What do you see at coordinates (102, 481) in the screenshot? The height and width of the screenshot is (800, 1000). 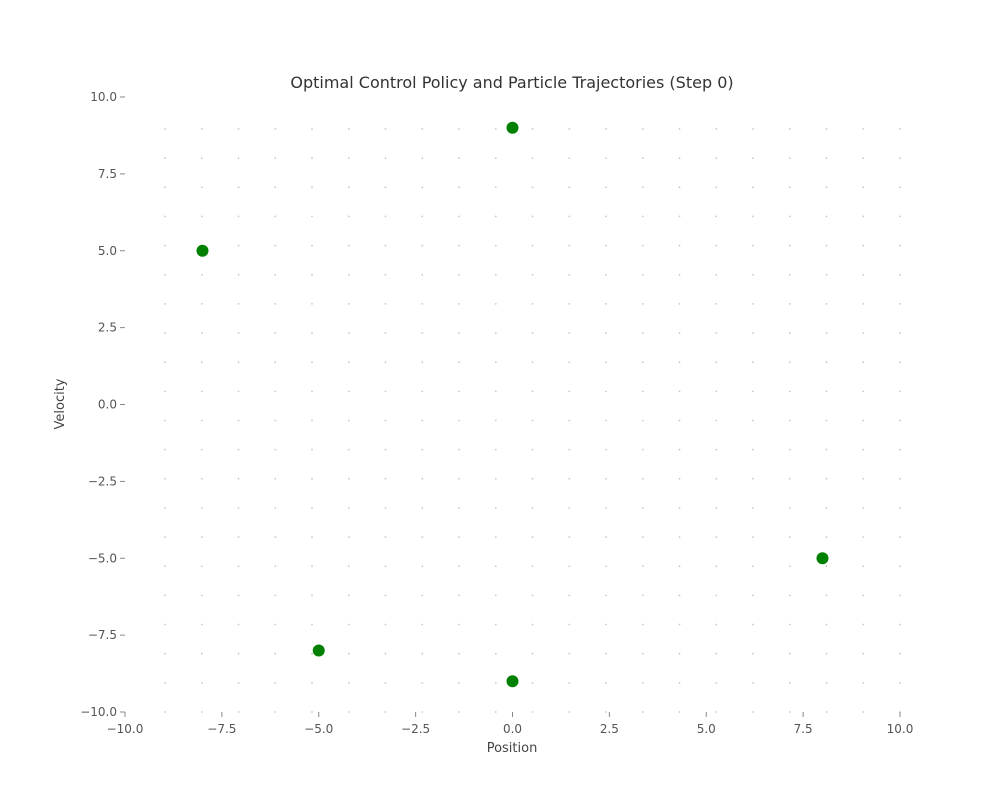 I see `y-tick-label: −2.5` at bounding box center [102, 481].